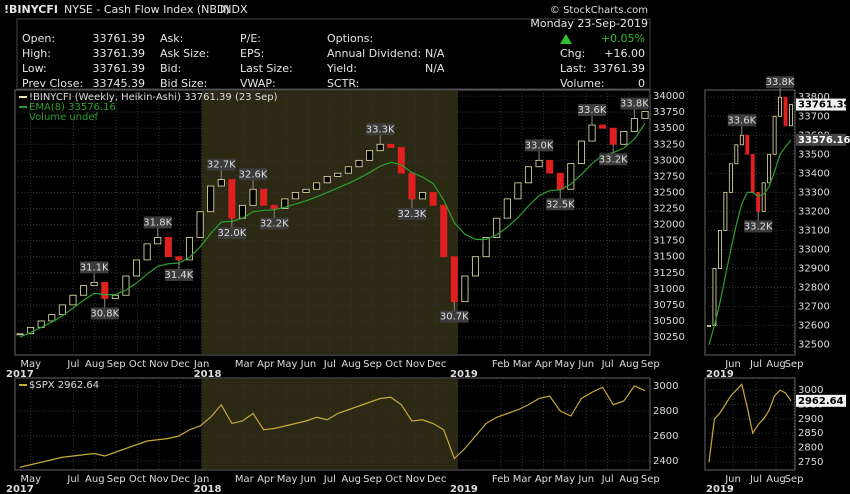 This screenshot has width=850, height=494. Describe the element at coordinates (184, 53) in the screenshot. I see `field-label: Ask Size:` at that location.